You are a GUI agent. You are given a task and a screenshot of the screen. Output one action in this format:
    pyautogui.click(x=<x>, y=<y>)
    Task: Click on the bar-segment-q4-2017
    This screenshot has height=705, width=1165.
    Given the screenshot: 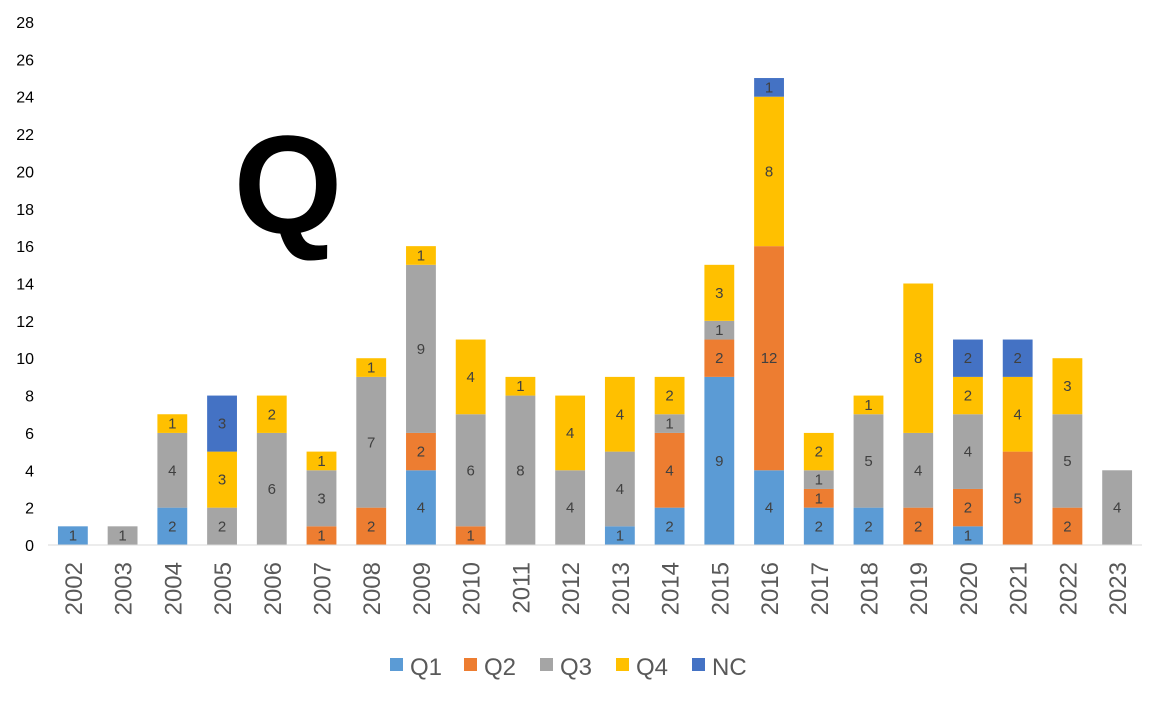 What is the action you would take?
    pyautogui.click(x=818, y=451)
    